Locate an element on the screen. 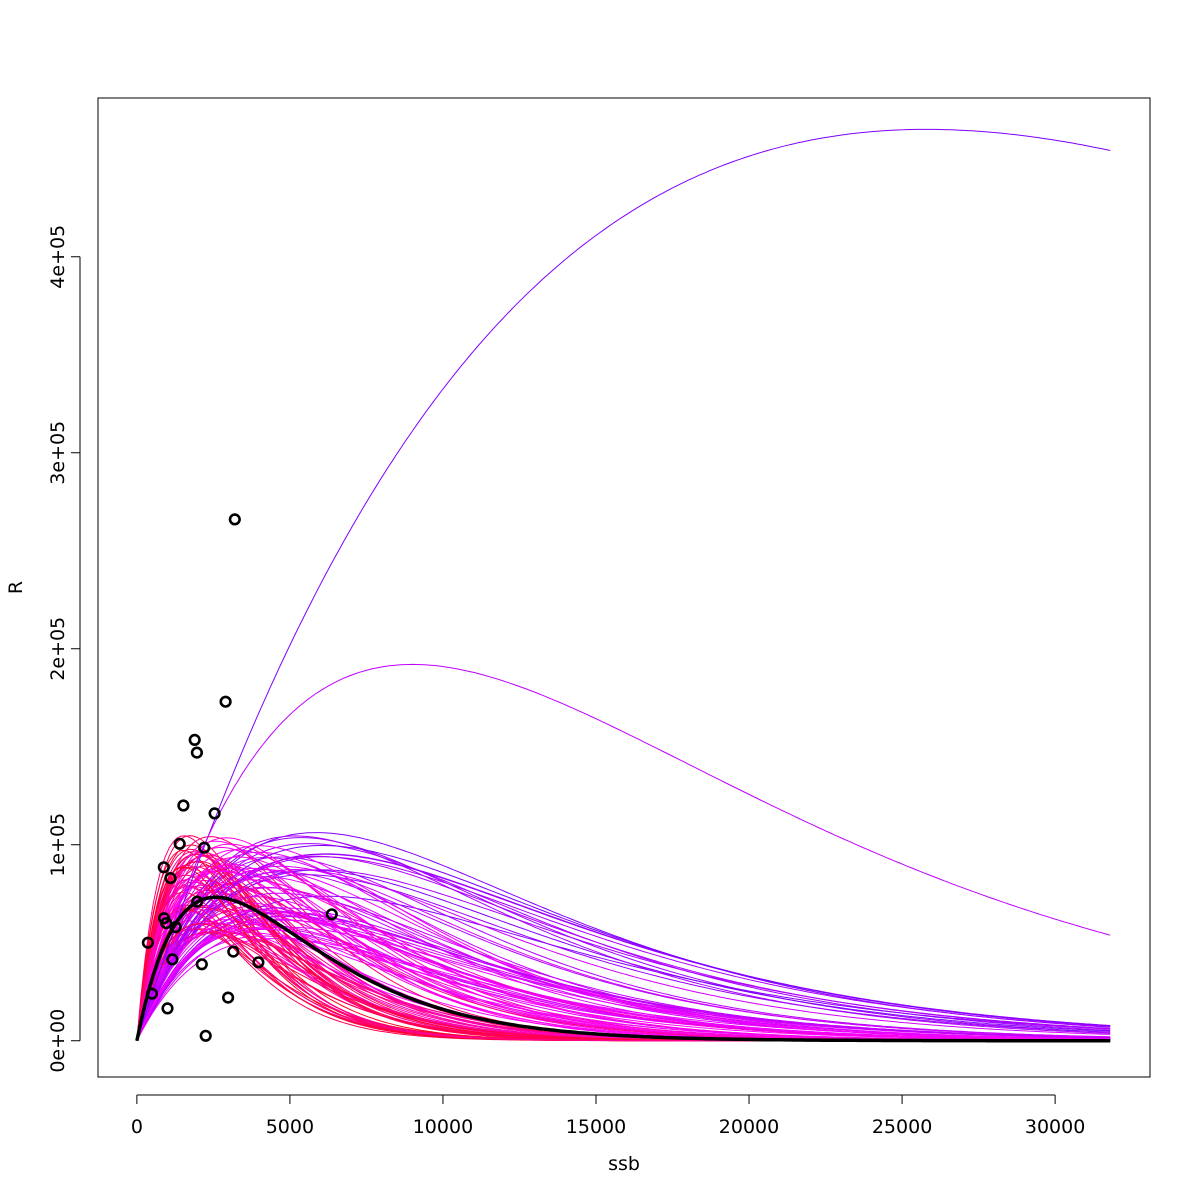 The width and height of the screenshot is (1200, 1200). observed-points is located at coordinates (239, 777).